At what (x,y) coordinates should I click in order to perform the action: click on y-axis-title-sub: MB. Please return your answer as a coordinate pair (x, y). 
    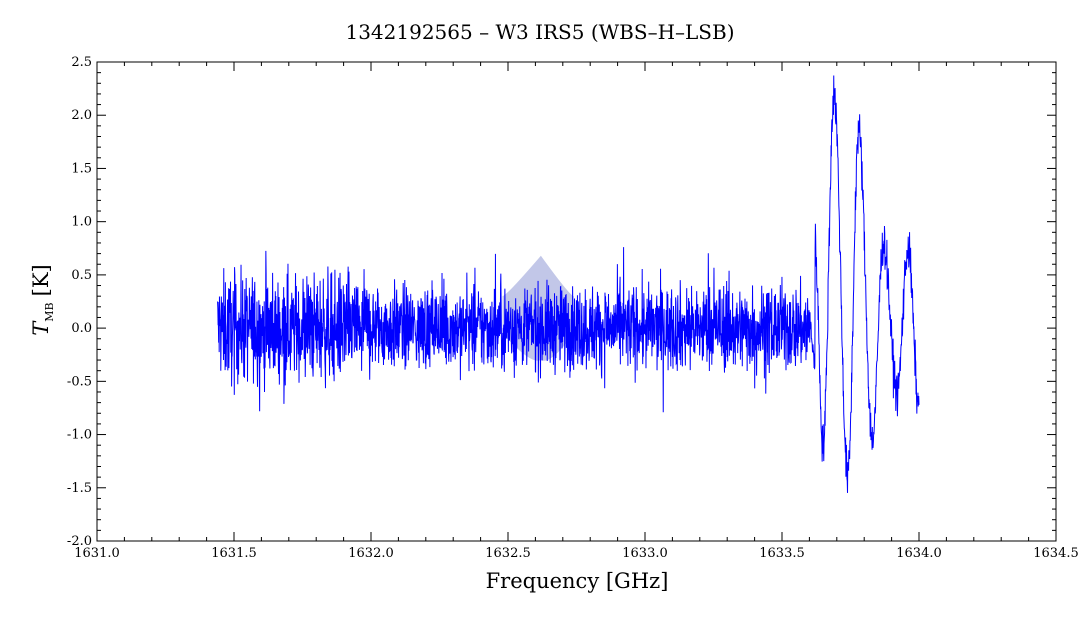
    Looking at the image, I should click on (49, 311).